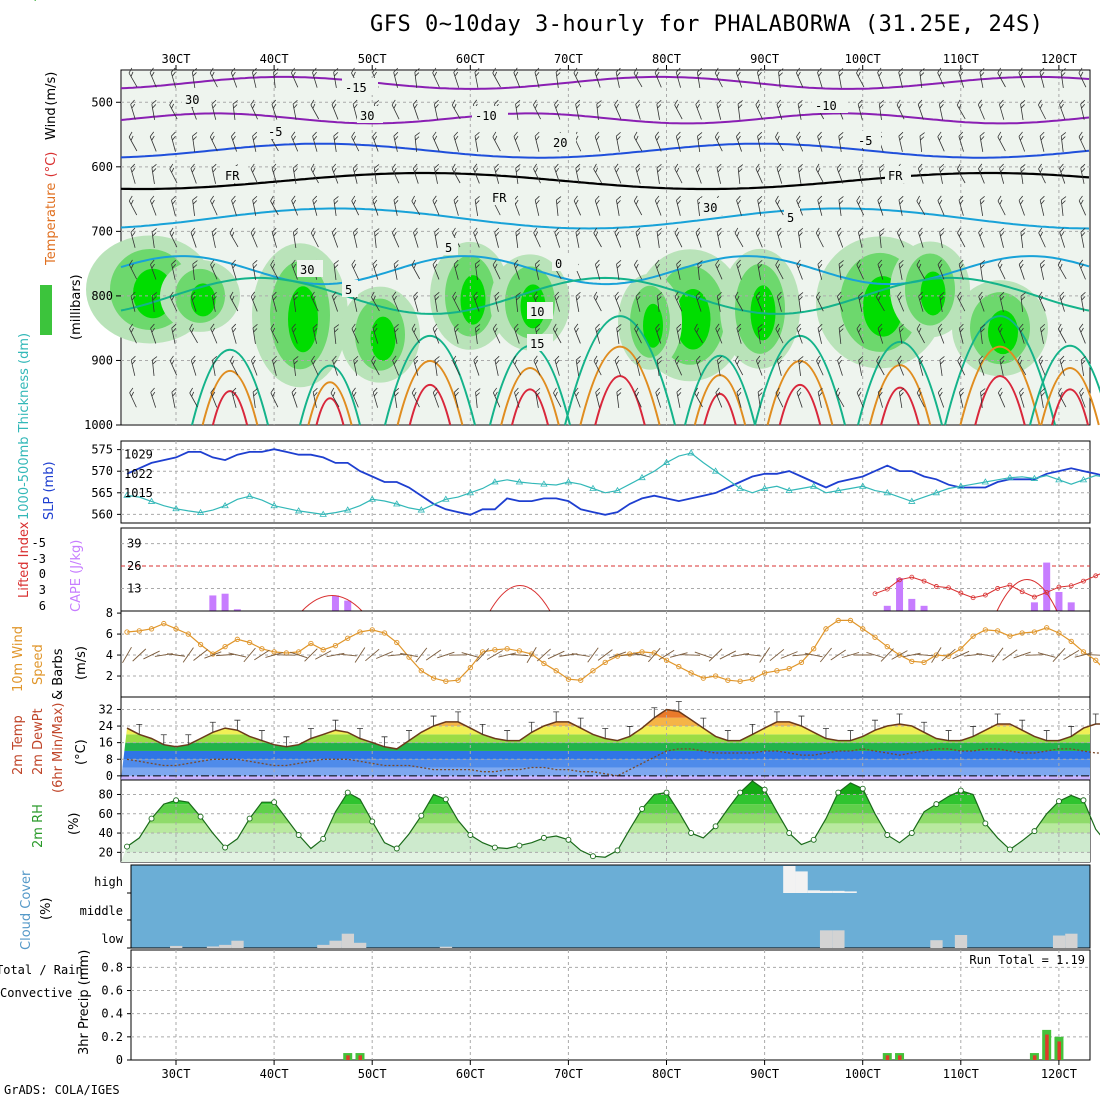 The width and height of the screenshot is (1100, 1100). What do you see at coordinates (76, 307) in the screenshot?
I see `pressure-axis-label: (millibars)` at bounding box center [76, 307].